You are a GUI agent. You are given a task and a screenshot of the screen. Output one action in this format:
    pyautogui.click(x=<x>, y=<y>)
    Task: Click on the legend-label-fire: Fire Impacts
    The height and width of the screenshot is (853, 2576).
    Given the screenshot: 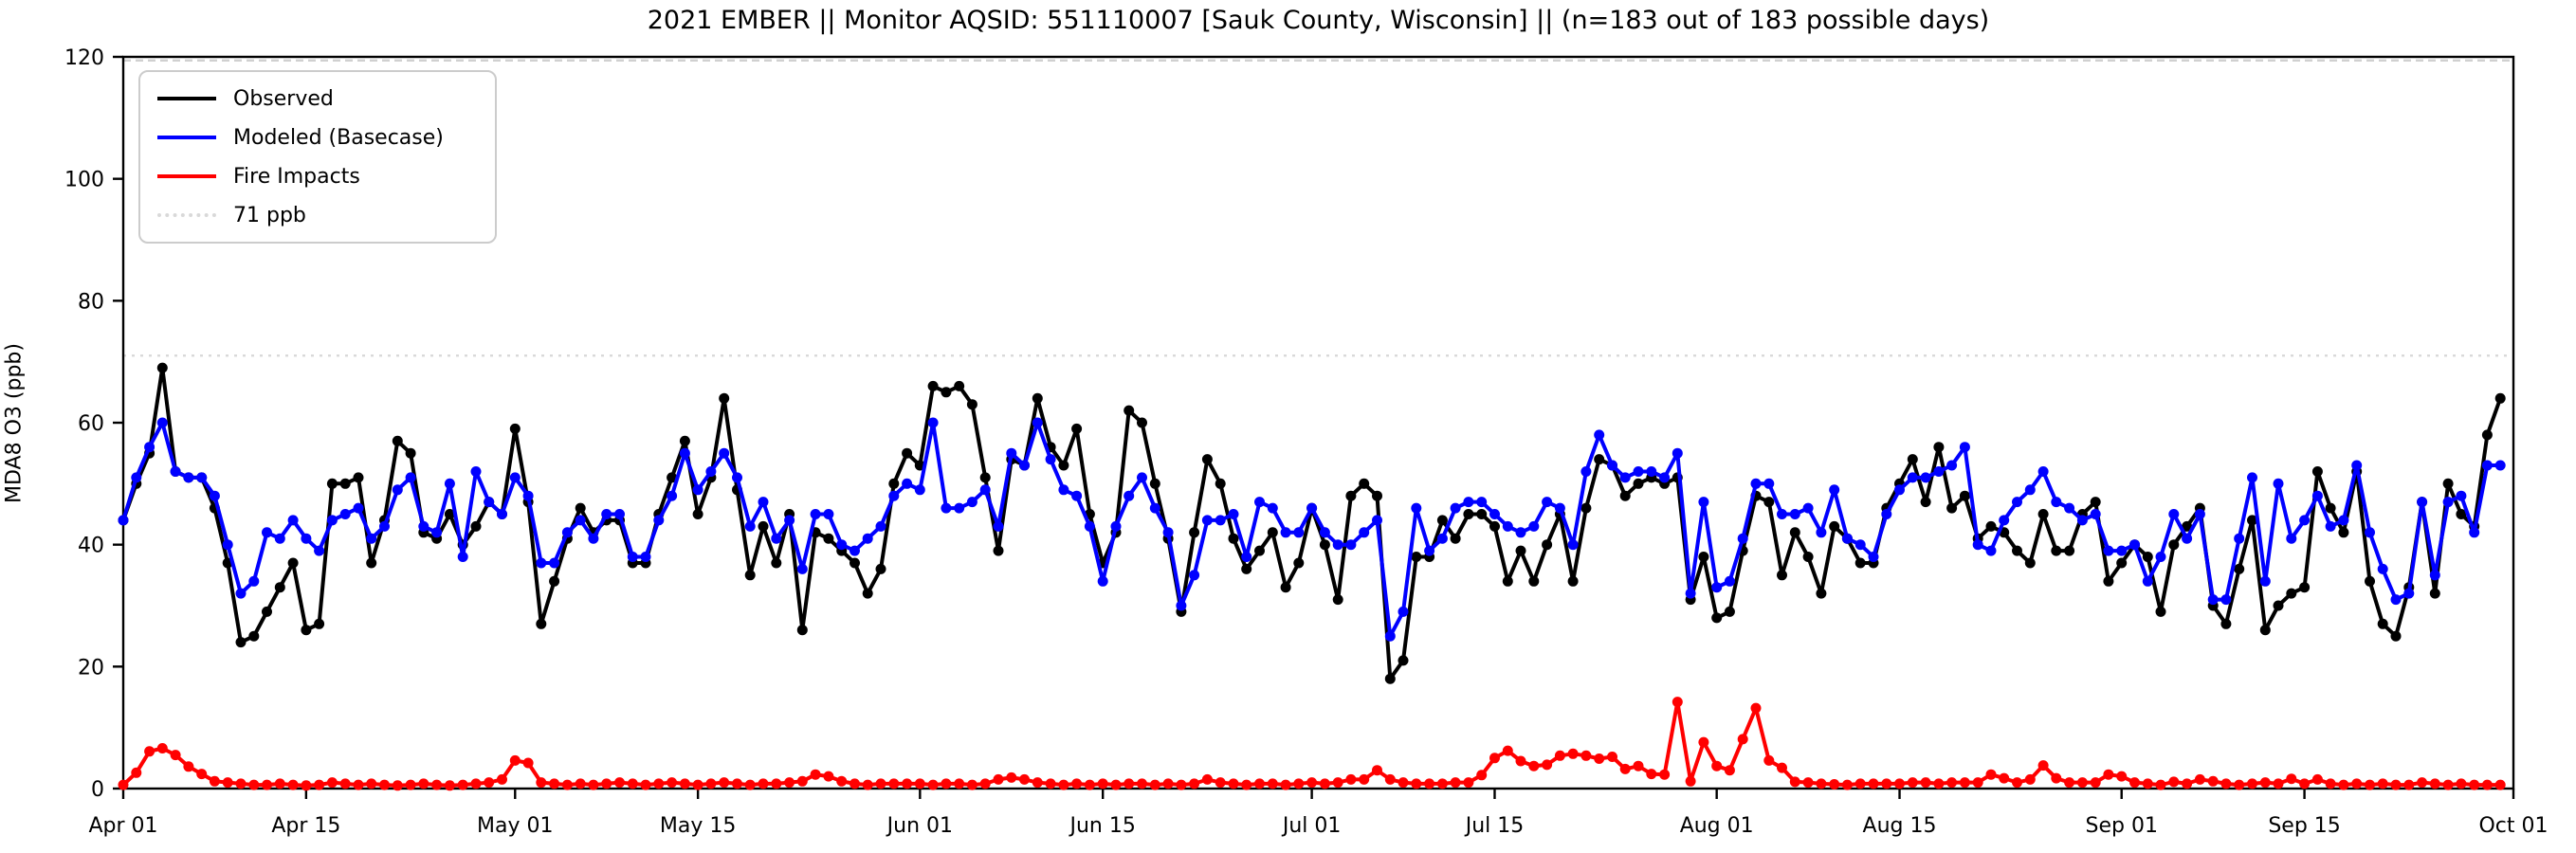 What is the action you would take?
    pyautogui.click(x=296, y=176)
    